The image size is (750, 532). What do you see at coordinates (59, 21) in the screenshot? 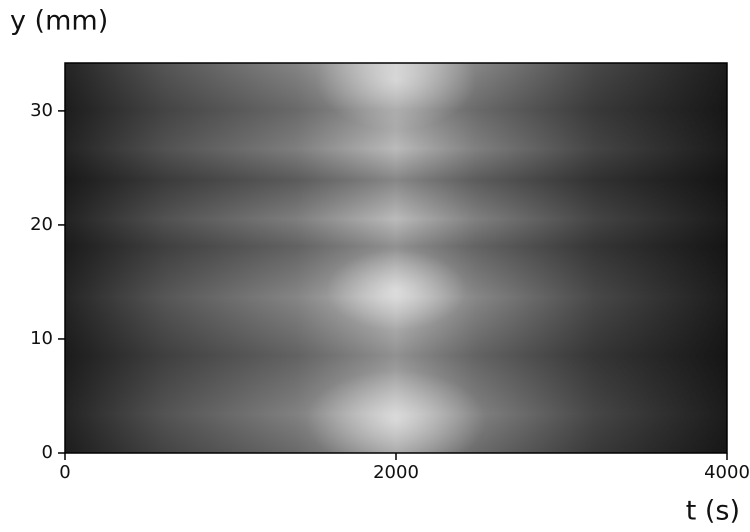
I see `y-axis-title: y (mm)` at bounding box center [59, 21].